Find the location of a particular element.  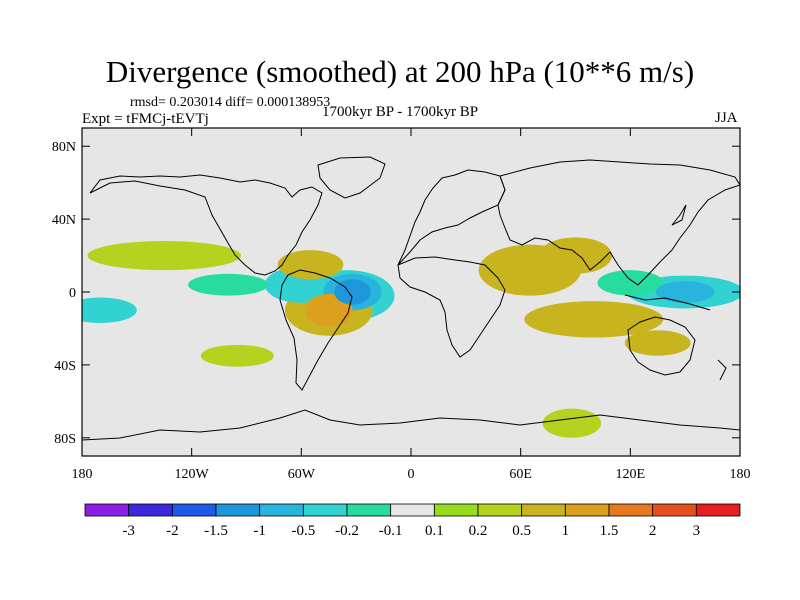

x-tick-label: 0 is located at coordinates (411, 474).